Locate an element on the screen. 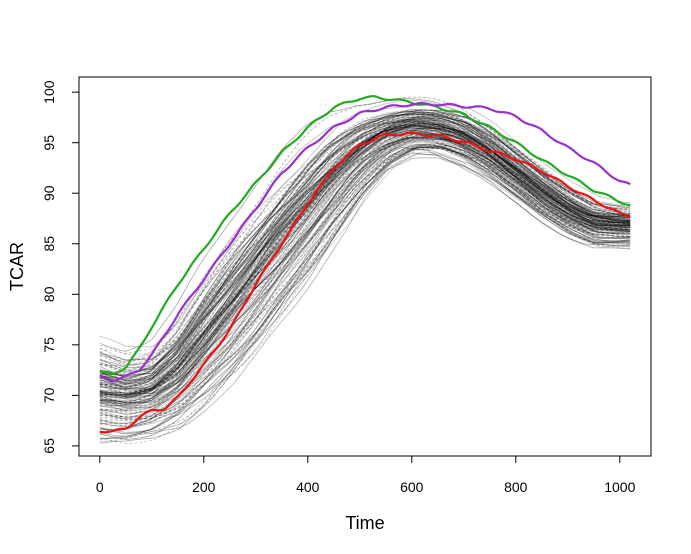 This screenshot has width=691, height=554. x-tick-label: 400 is located at coordinates (308, 487).